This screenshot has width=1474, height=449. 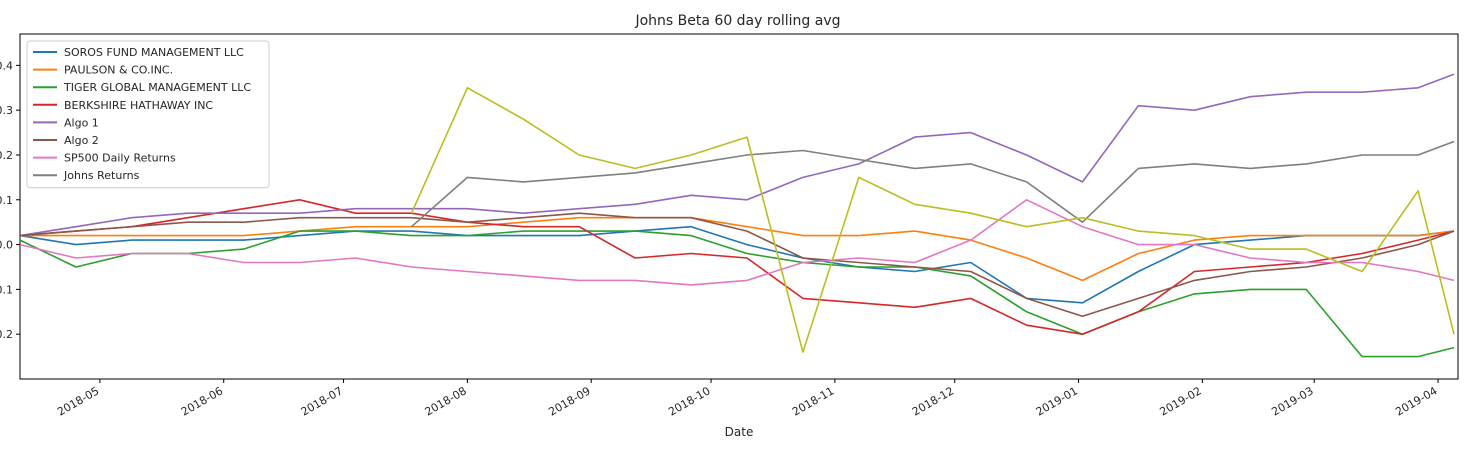 I want to click on x-tick-label-7: 2018-12, so click(x=933, y=401).